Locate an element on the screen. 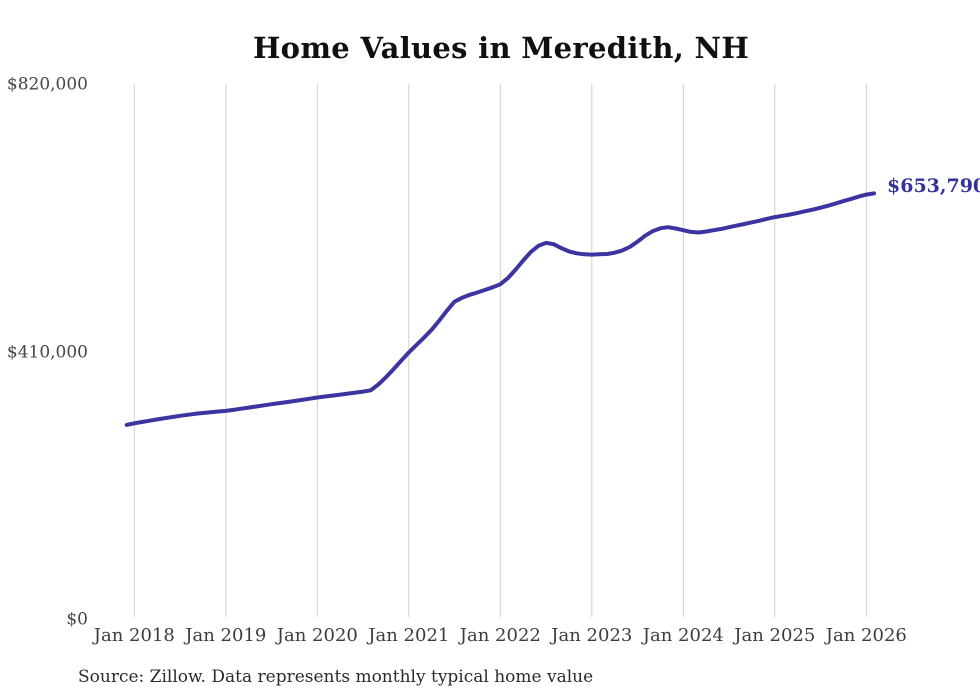 This screenshot has width=980, height=699. end-value-label: $653,790 is located at coordinates (933, 186).